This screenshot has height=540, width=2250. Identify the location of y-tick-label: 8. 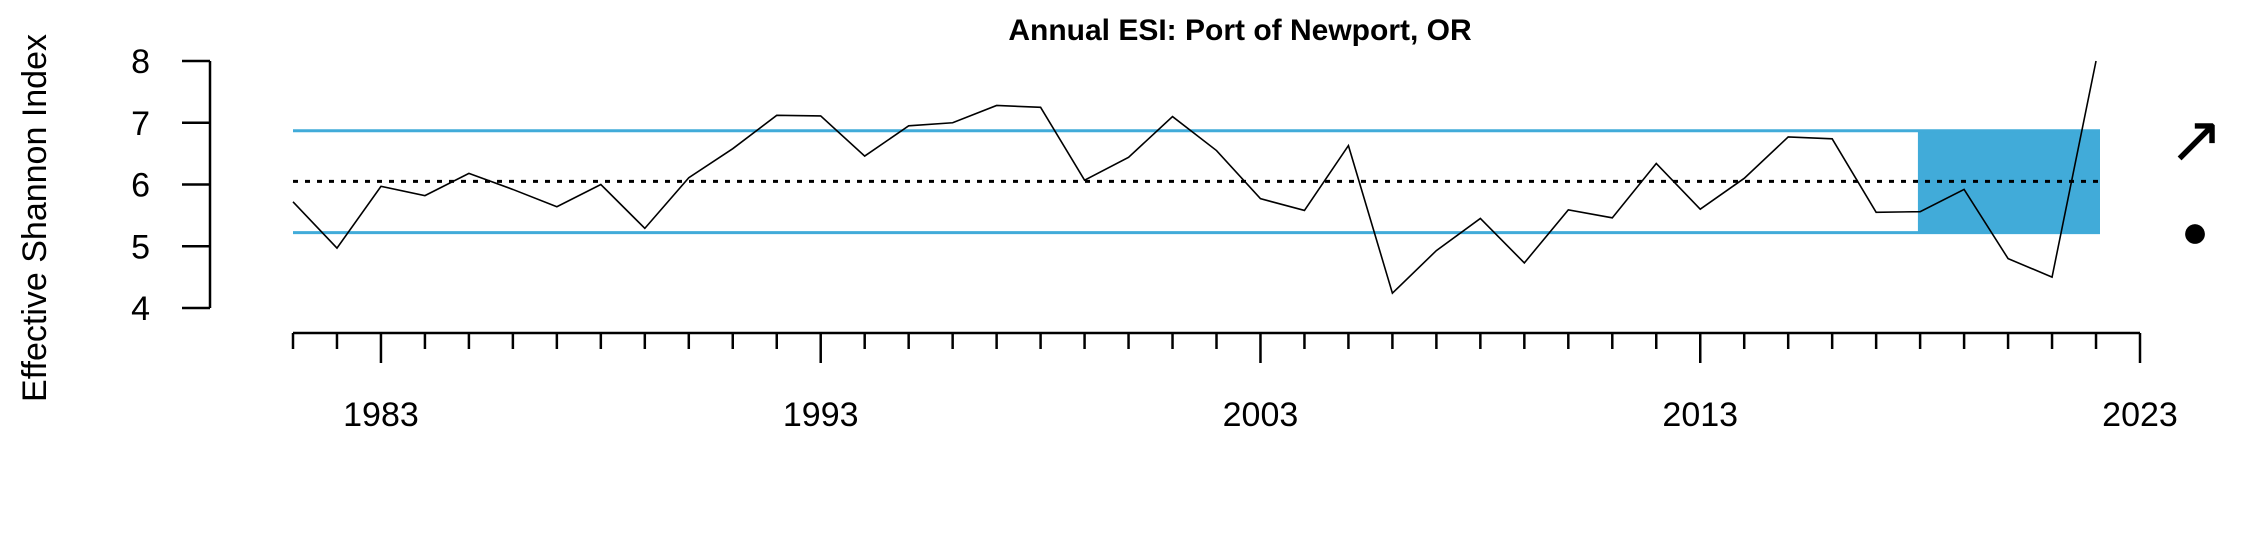
(140, 62).